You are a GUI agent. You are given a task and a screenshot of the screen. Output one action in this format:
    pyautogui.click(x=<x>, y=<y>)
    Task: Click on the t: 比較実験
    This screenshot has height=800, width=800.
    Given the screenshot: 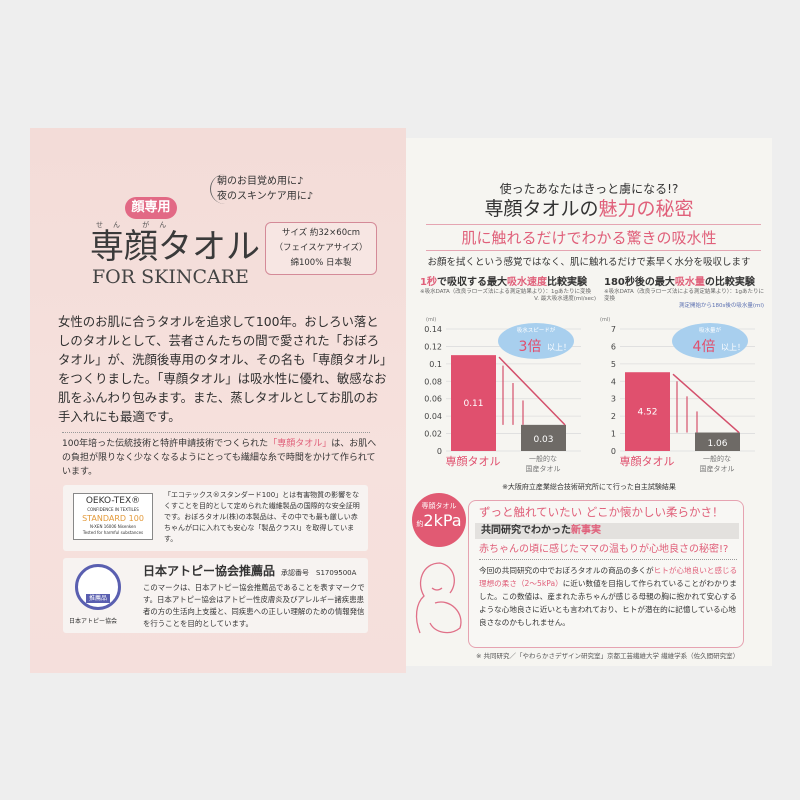 What is the action you would take?
    pyautogui.click(x=566, y=282)
    